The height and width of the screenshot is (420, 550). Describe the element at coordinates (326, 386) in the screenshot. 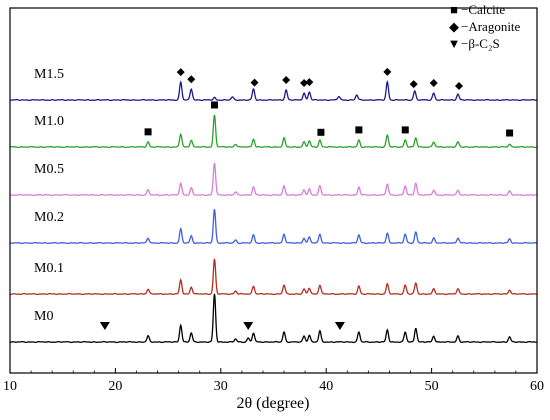

I see `x-tick-label: 40` at that location.